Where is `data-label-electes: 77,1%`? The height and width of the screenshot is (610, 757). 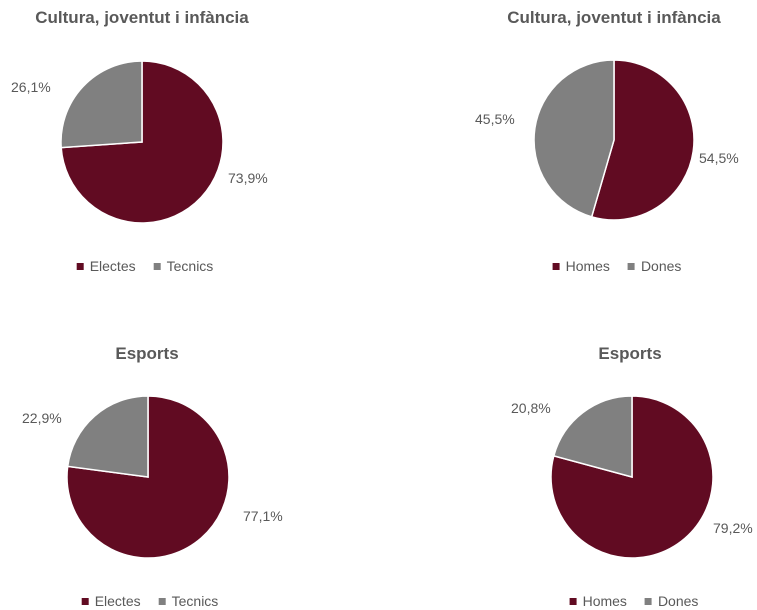 data-label-electes: 77,1% is located at coordinates (263, 516).